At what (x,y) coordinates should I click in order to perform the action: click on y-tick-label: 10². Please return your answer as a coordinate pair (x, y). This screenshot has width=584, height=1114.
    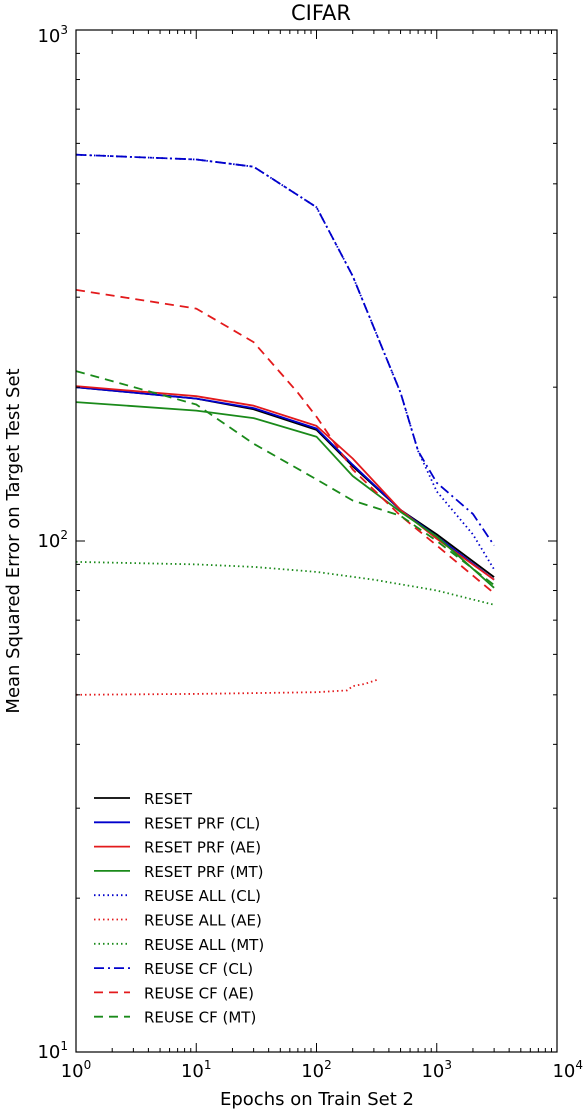
    Looking at the image, I should click on (52, 540).